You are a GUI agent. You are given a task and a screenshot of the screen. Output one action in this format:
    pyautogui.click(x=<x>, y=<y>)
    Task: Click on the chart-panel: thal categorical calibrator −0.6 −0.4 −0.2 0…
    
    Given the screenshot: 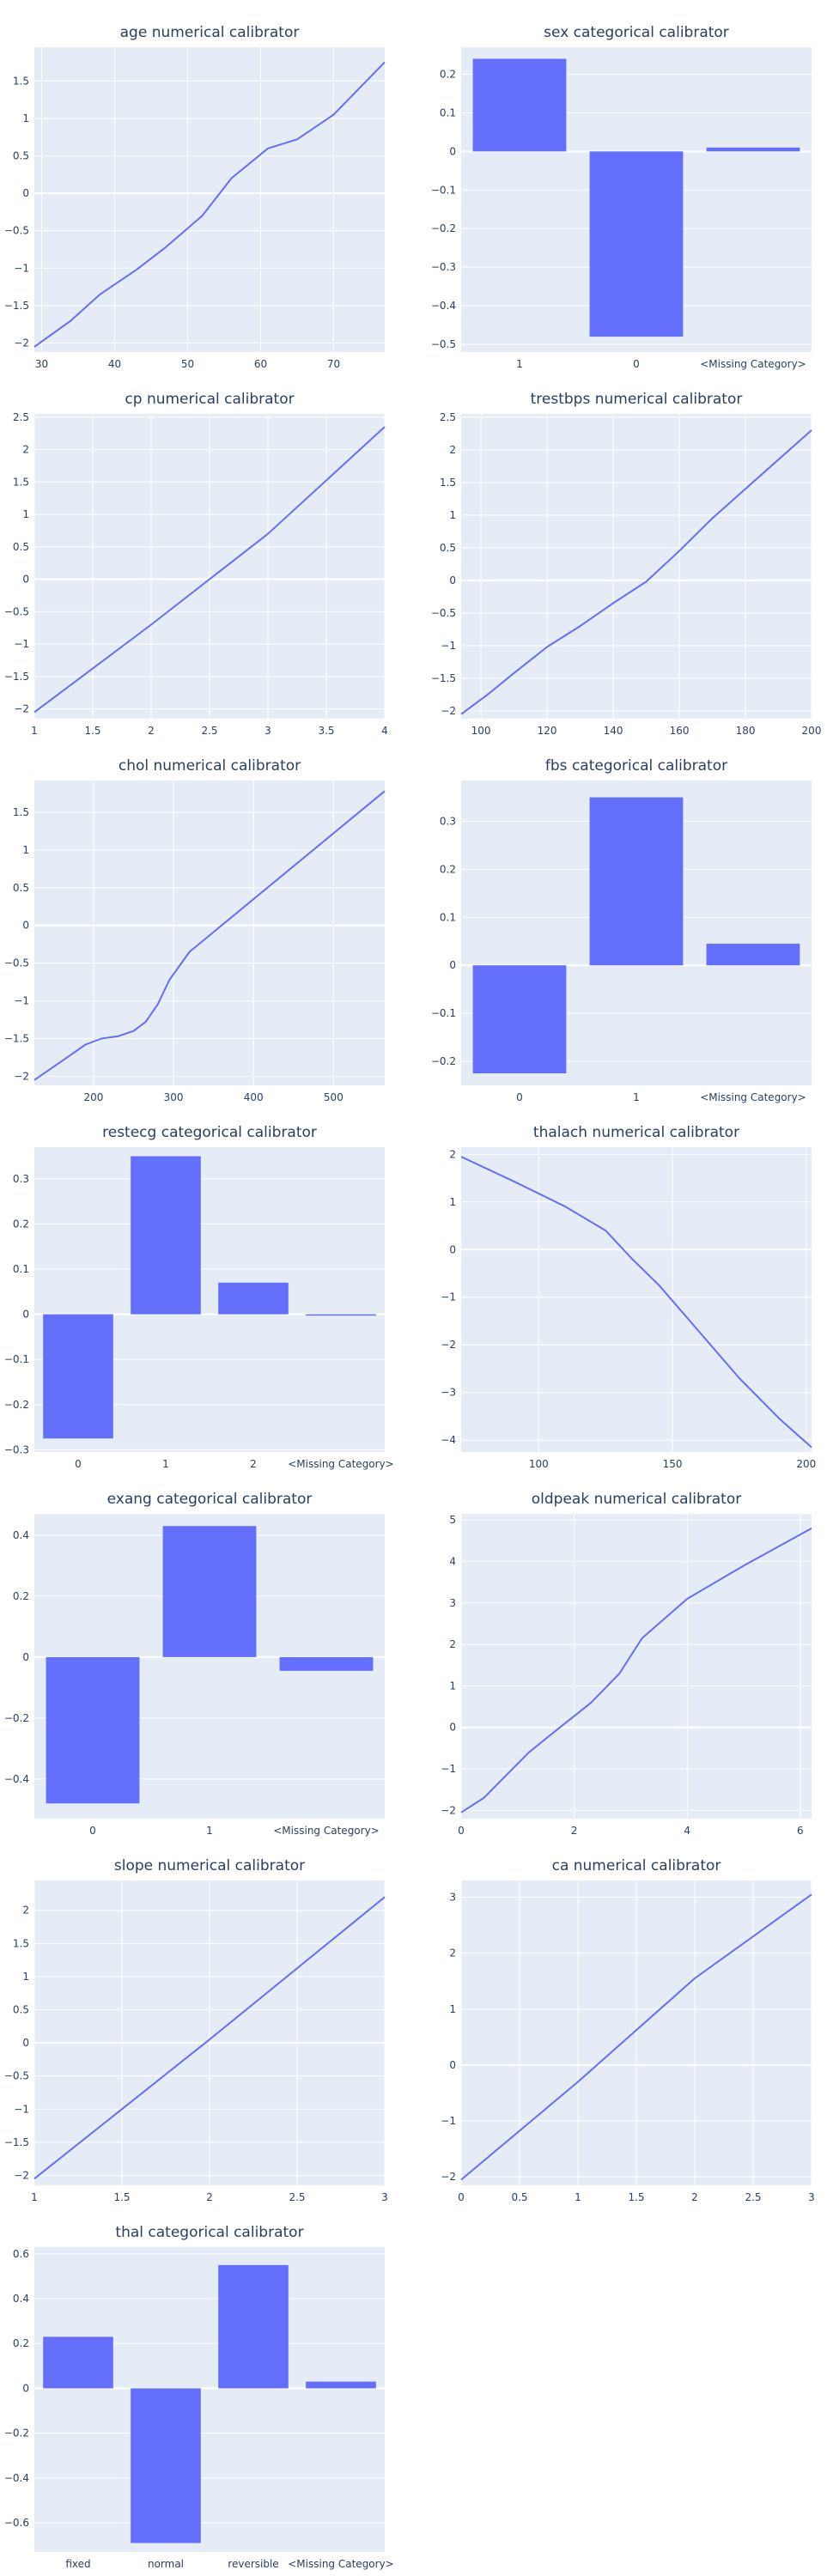 What is the action you would take?
    pyautogui.click(x=199, y=2397)
    